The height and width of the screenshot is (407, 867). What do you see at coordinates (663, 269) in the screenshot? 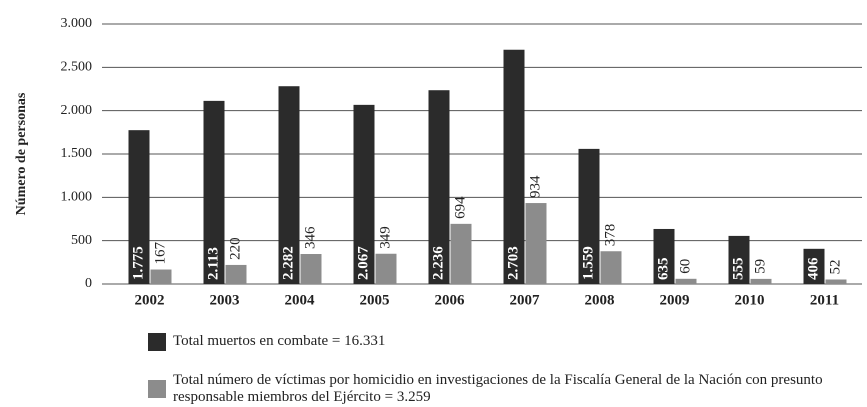
I see `data-label: 635` at bounding box center [663, 269].